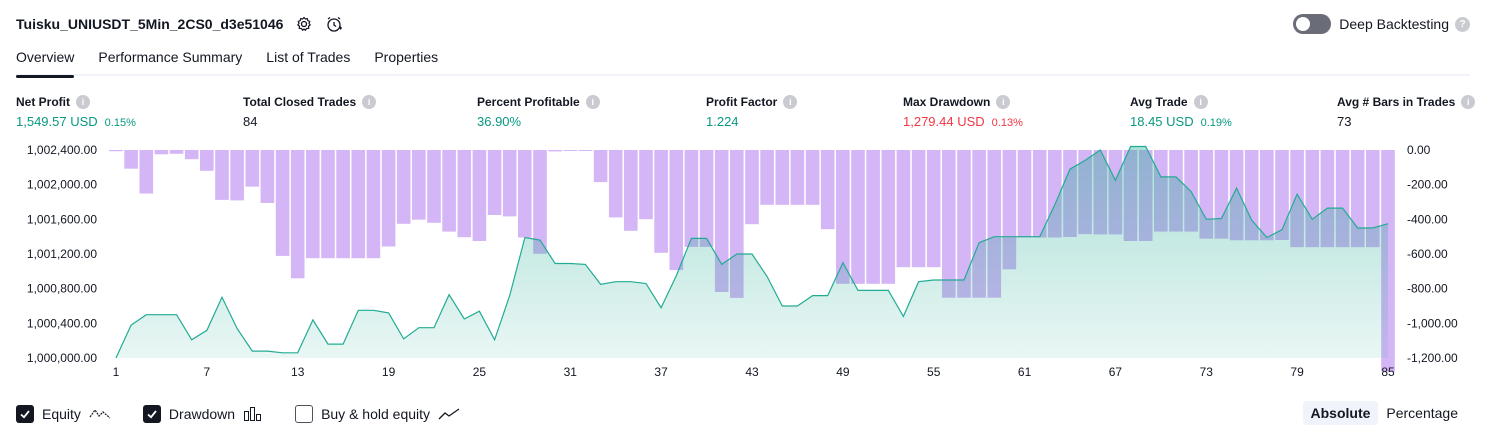 The width and height of the screenshot is (1486, 438). Describe the element at coordinates (150, 24) in the screenshot. I see `strategy-title: Tuisku_UNIUSDT_5Min_2CS0_d3e51046` at that location.